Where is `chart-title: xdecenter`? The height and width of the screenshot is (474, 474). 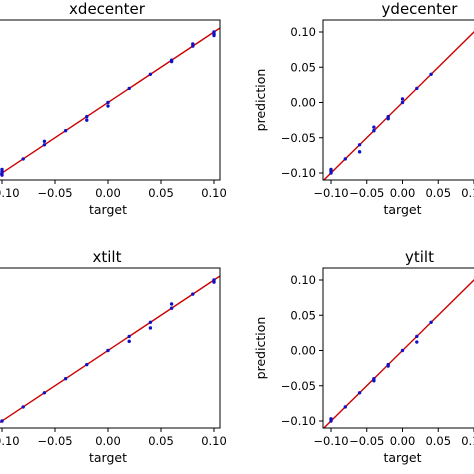
chart-title: xdecenter is located at coordinates (107, 9).